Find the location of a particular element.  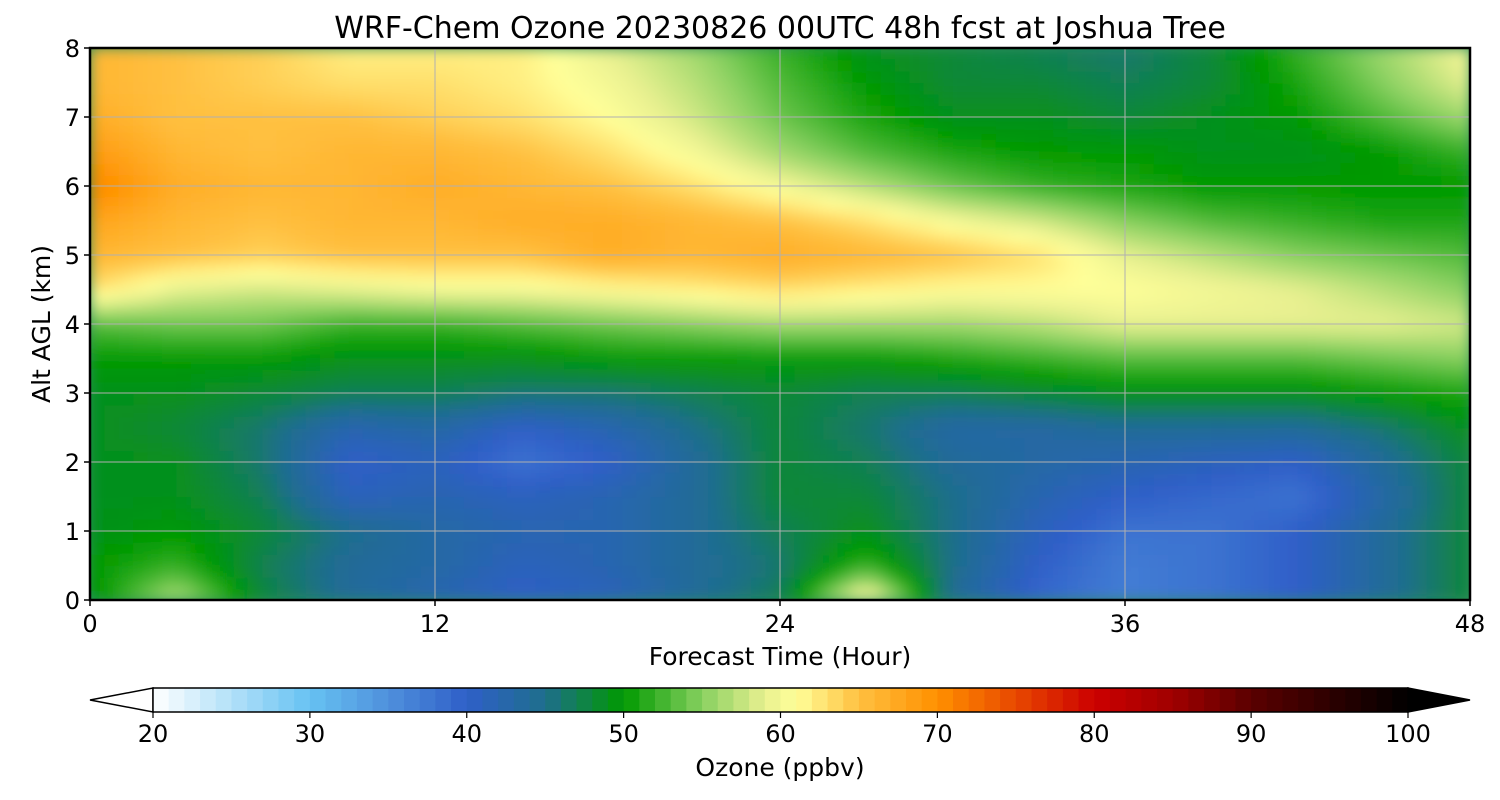

y-tick-label: 0 is located at coordinates (72, 601).